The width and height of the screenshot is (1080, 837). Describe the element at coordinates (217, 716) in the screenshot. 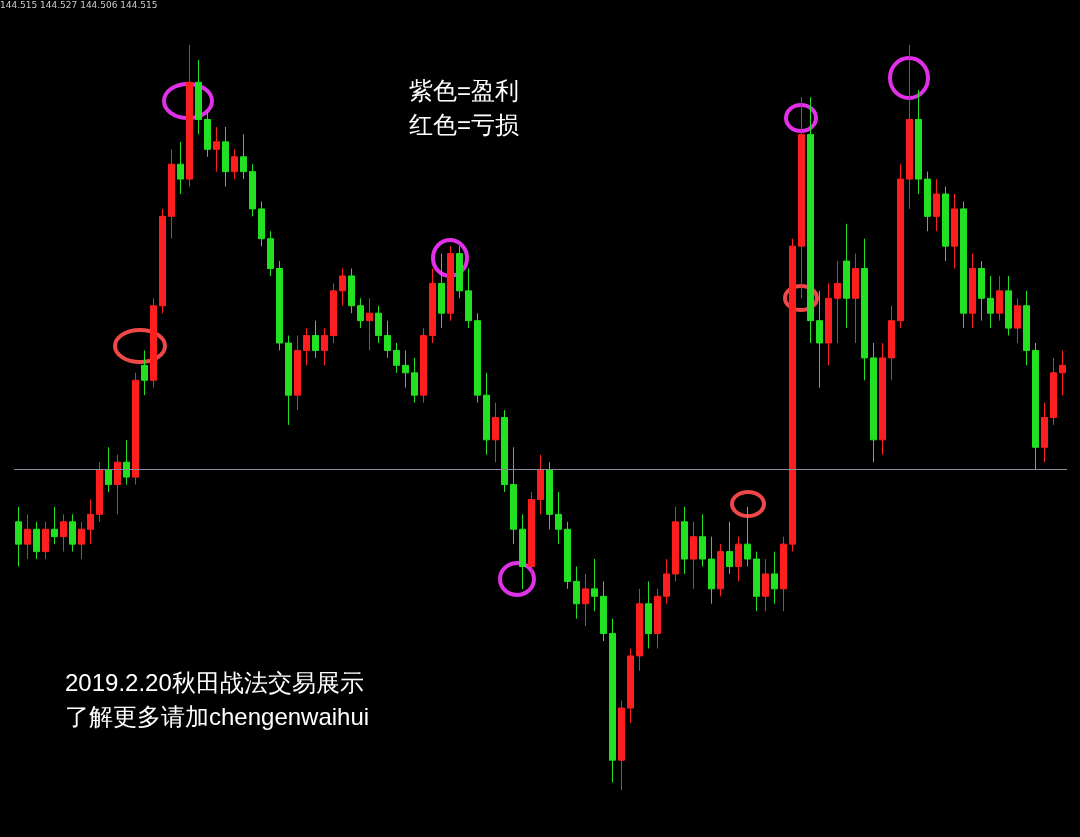

I see `annotation: 了解更多请加chengenwaihui` at that location.